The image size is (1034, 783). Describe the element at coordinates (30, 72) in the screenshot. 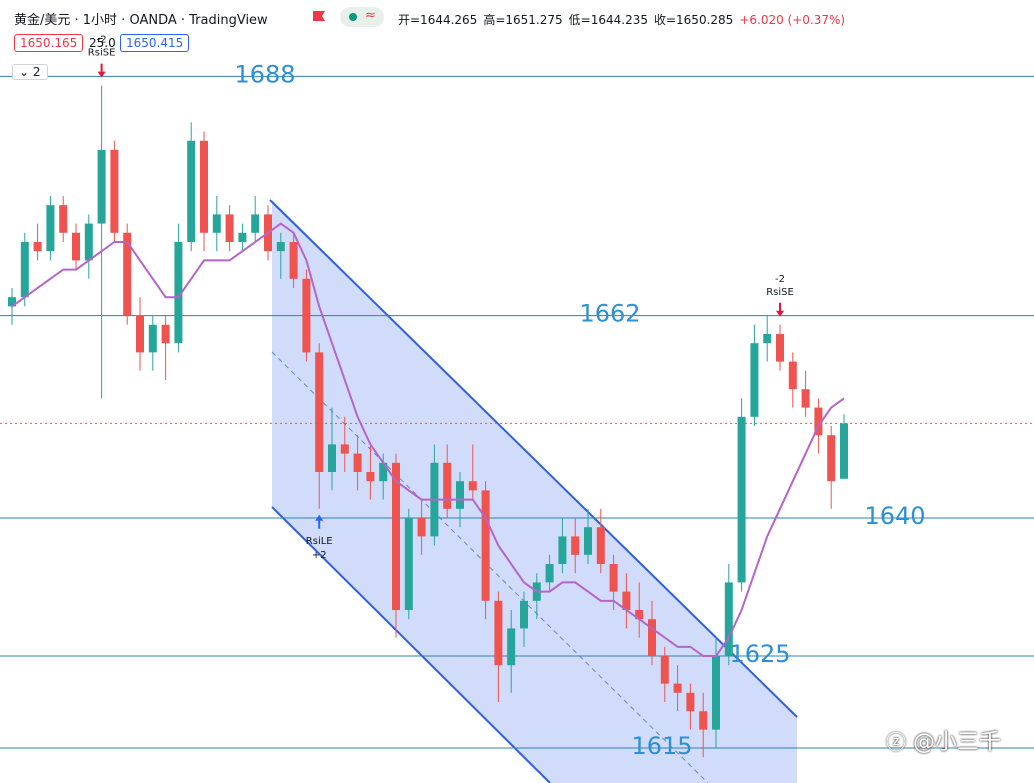

I see `indicators-toggle: ⌄ 2` at that location.